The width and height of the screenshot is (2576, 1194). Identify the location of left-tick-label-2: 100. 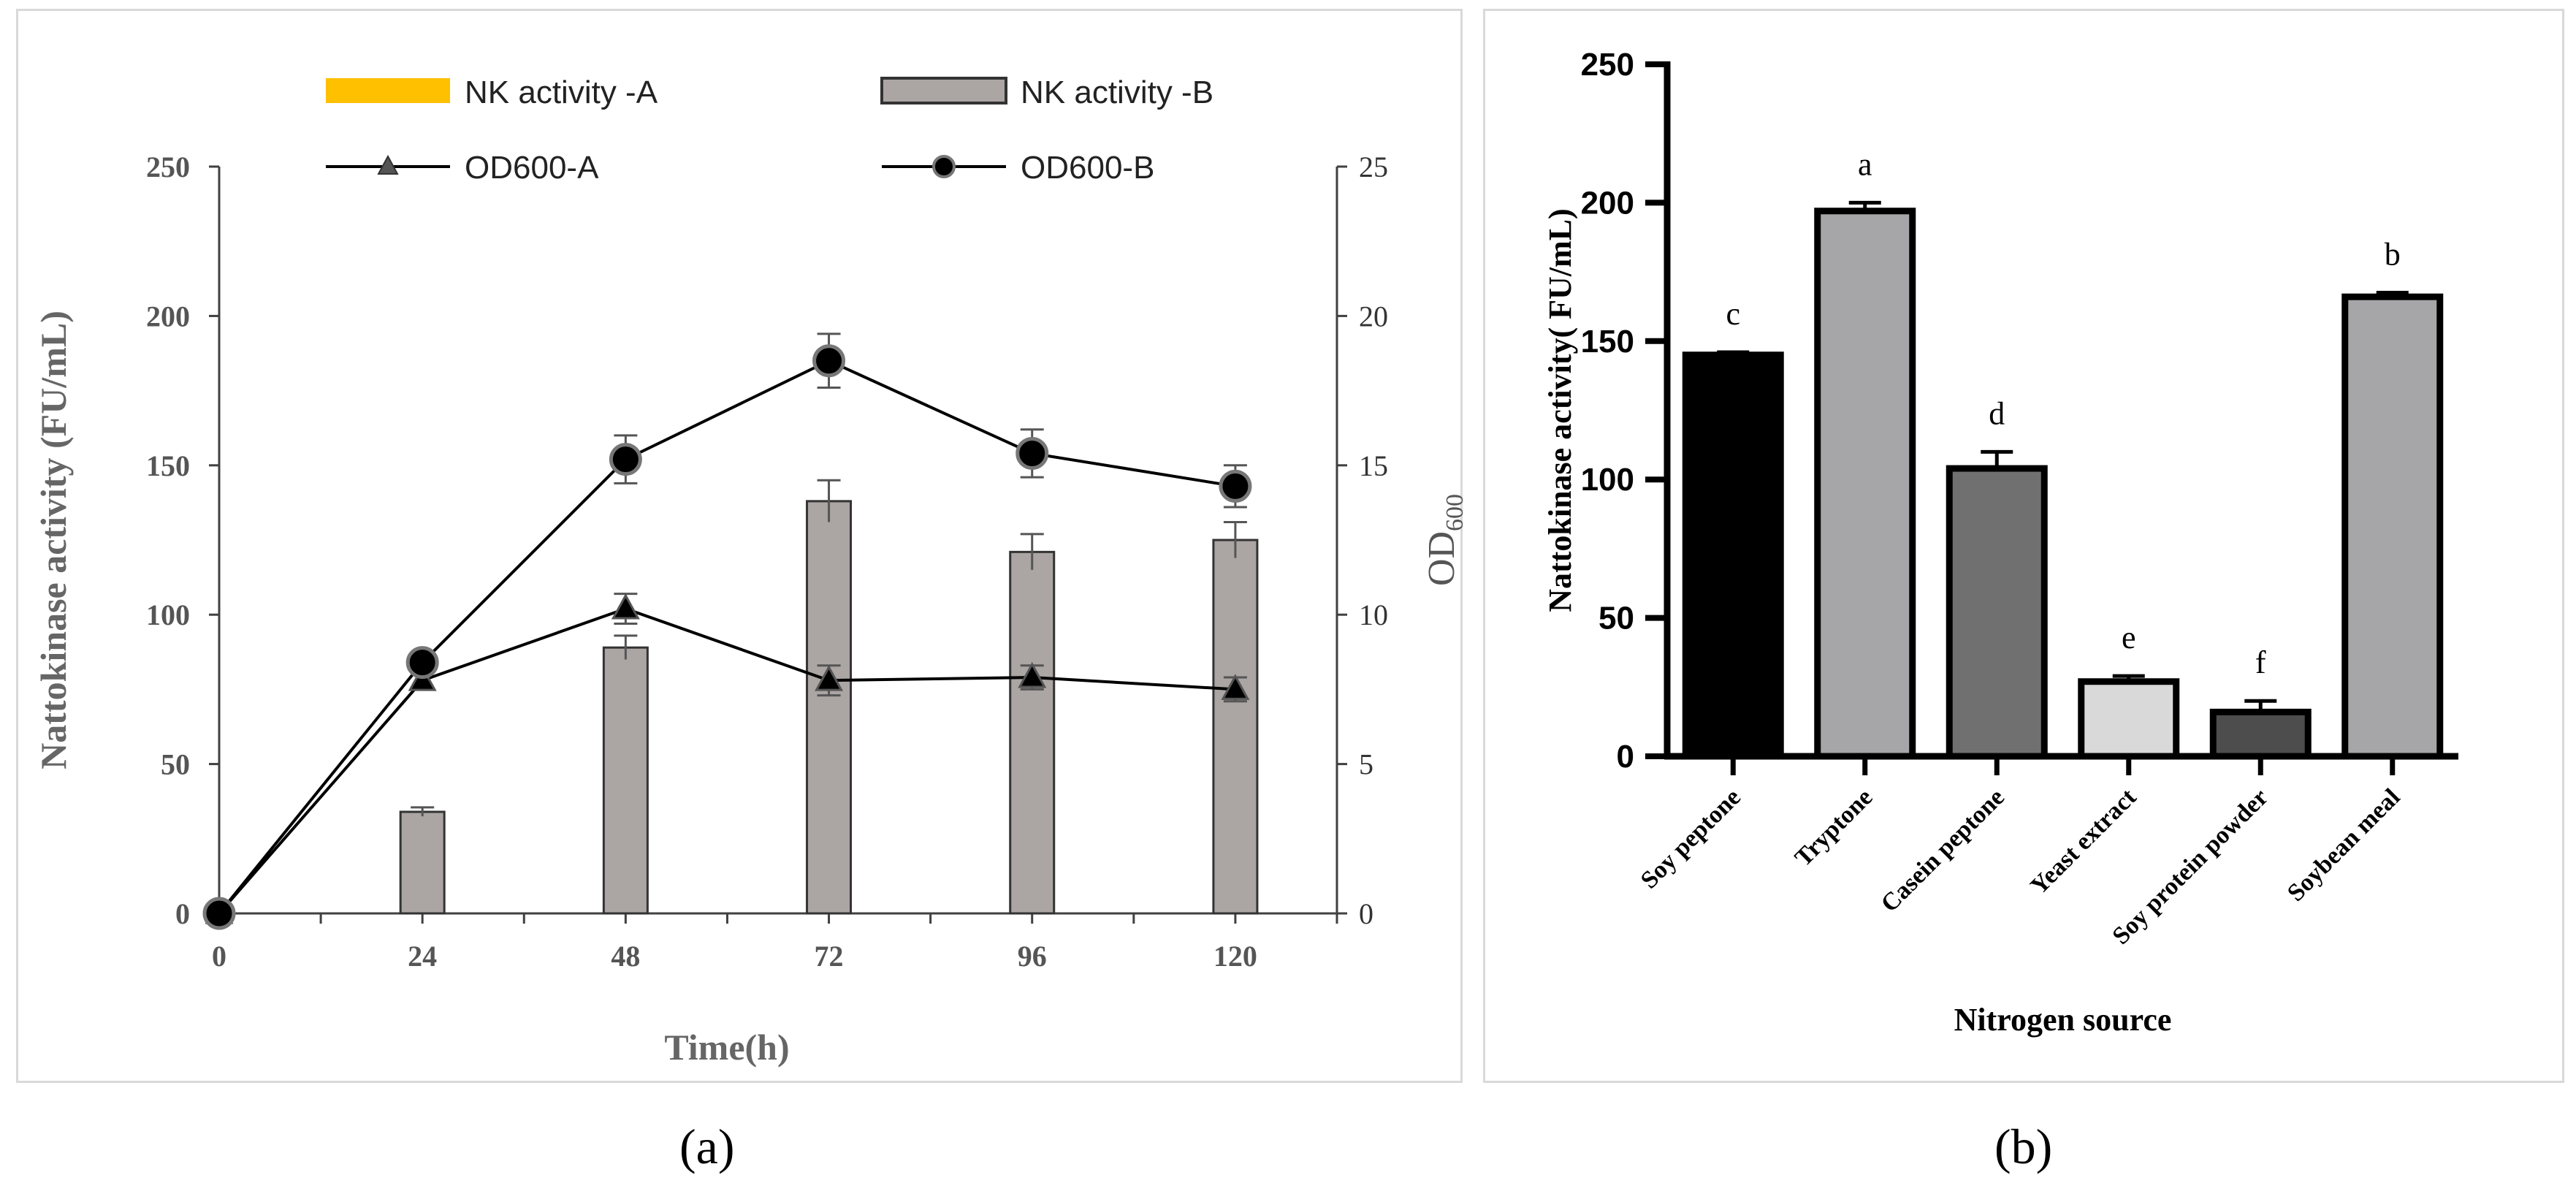
(168, 614).